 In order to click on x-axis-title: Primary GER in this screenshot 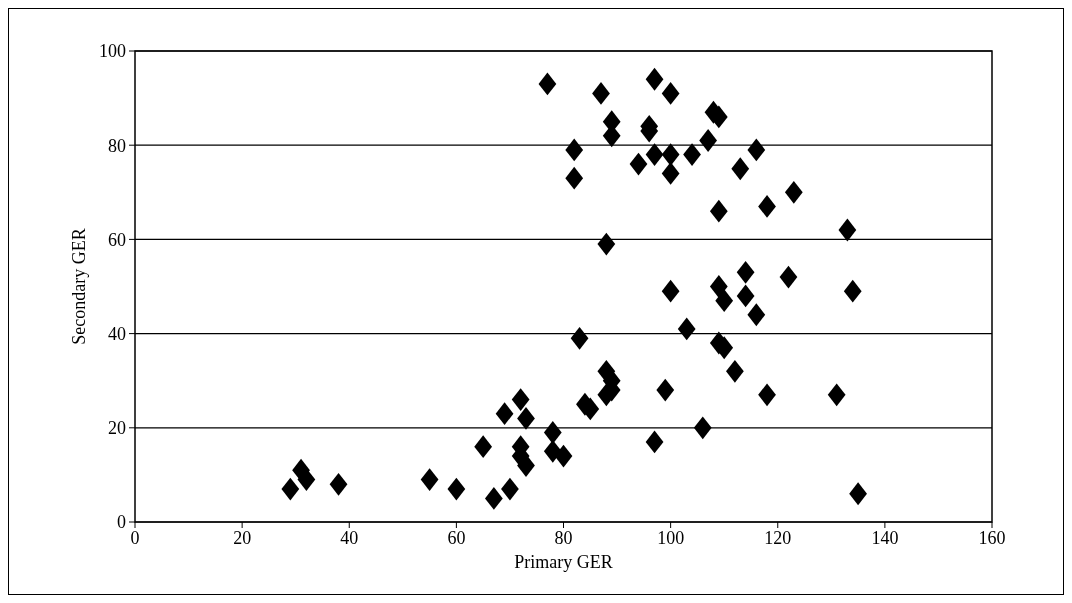, I will do `click(563, 562)`.